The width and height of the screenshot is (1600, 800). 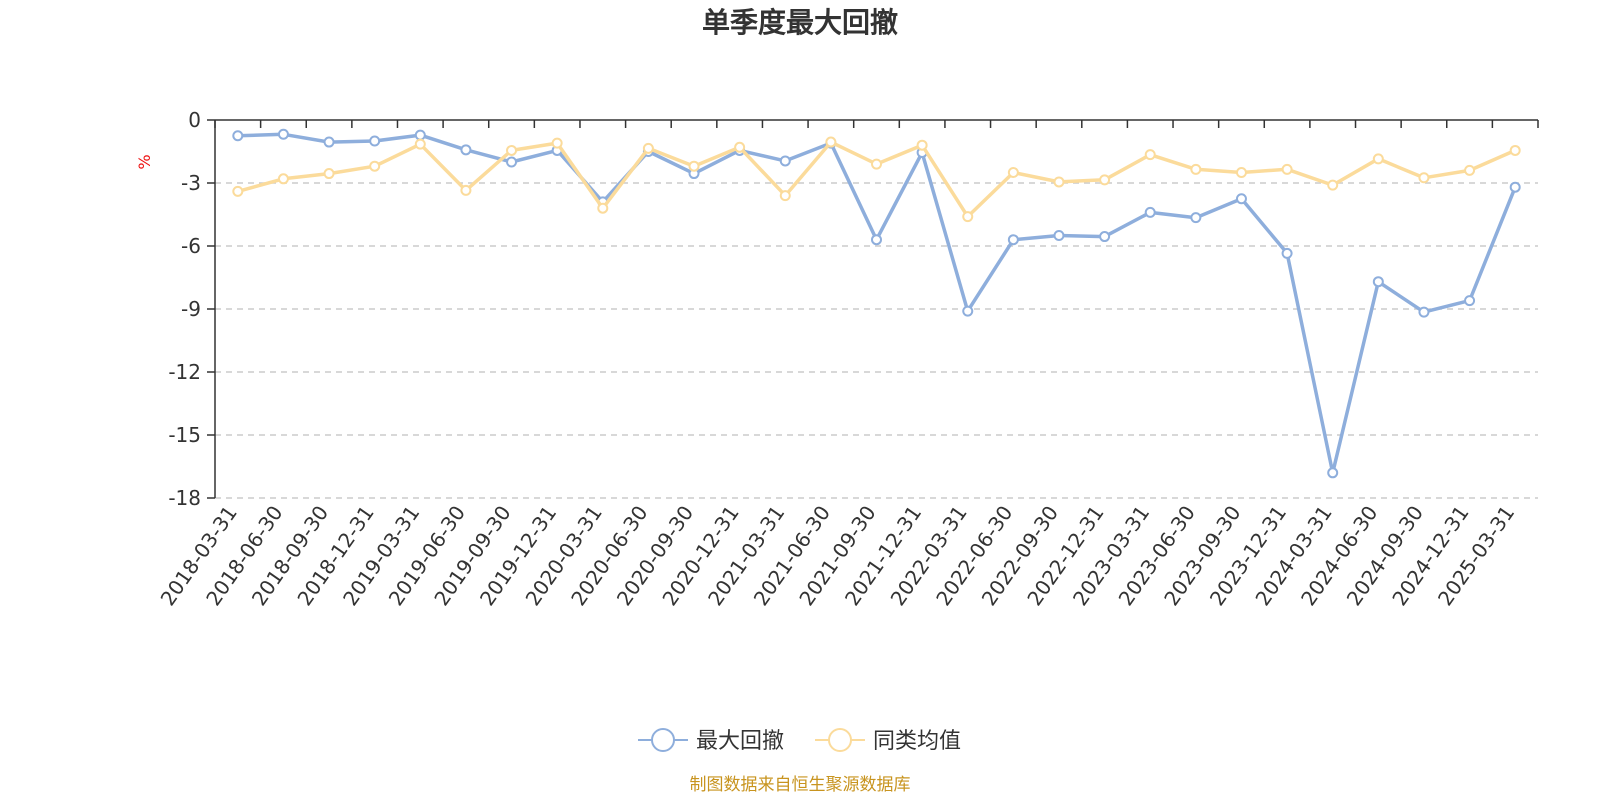 I want to click on source-note: 制图数据来自恒生聚源数据库, so click(x=800, y=785).